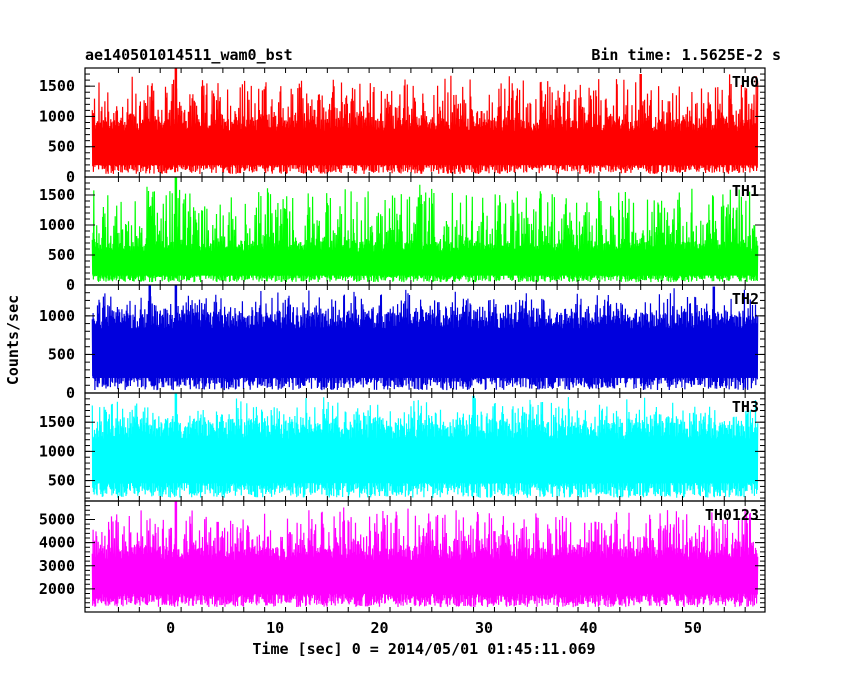 Image resolution: width=850 pixels, height=680 pixels. Describe the element at coordinates (425, 233) in the screenshot. I see `series-trace-th1` at that location.